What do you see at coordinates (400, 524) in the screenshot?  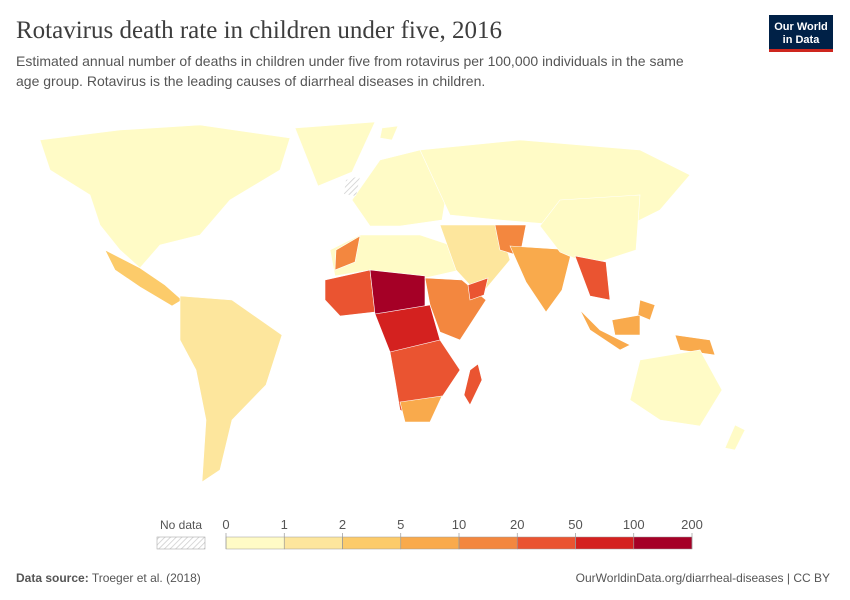 I see `legend-tick-label: 5` at bounding box center [400, 524].